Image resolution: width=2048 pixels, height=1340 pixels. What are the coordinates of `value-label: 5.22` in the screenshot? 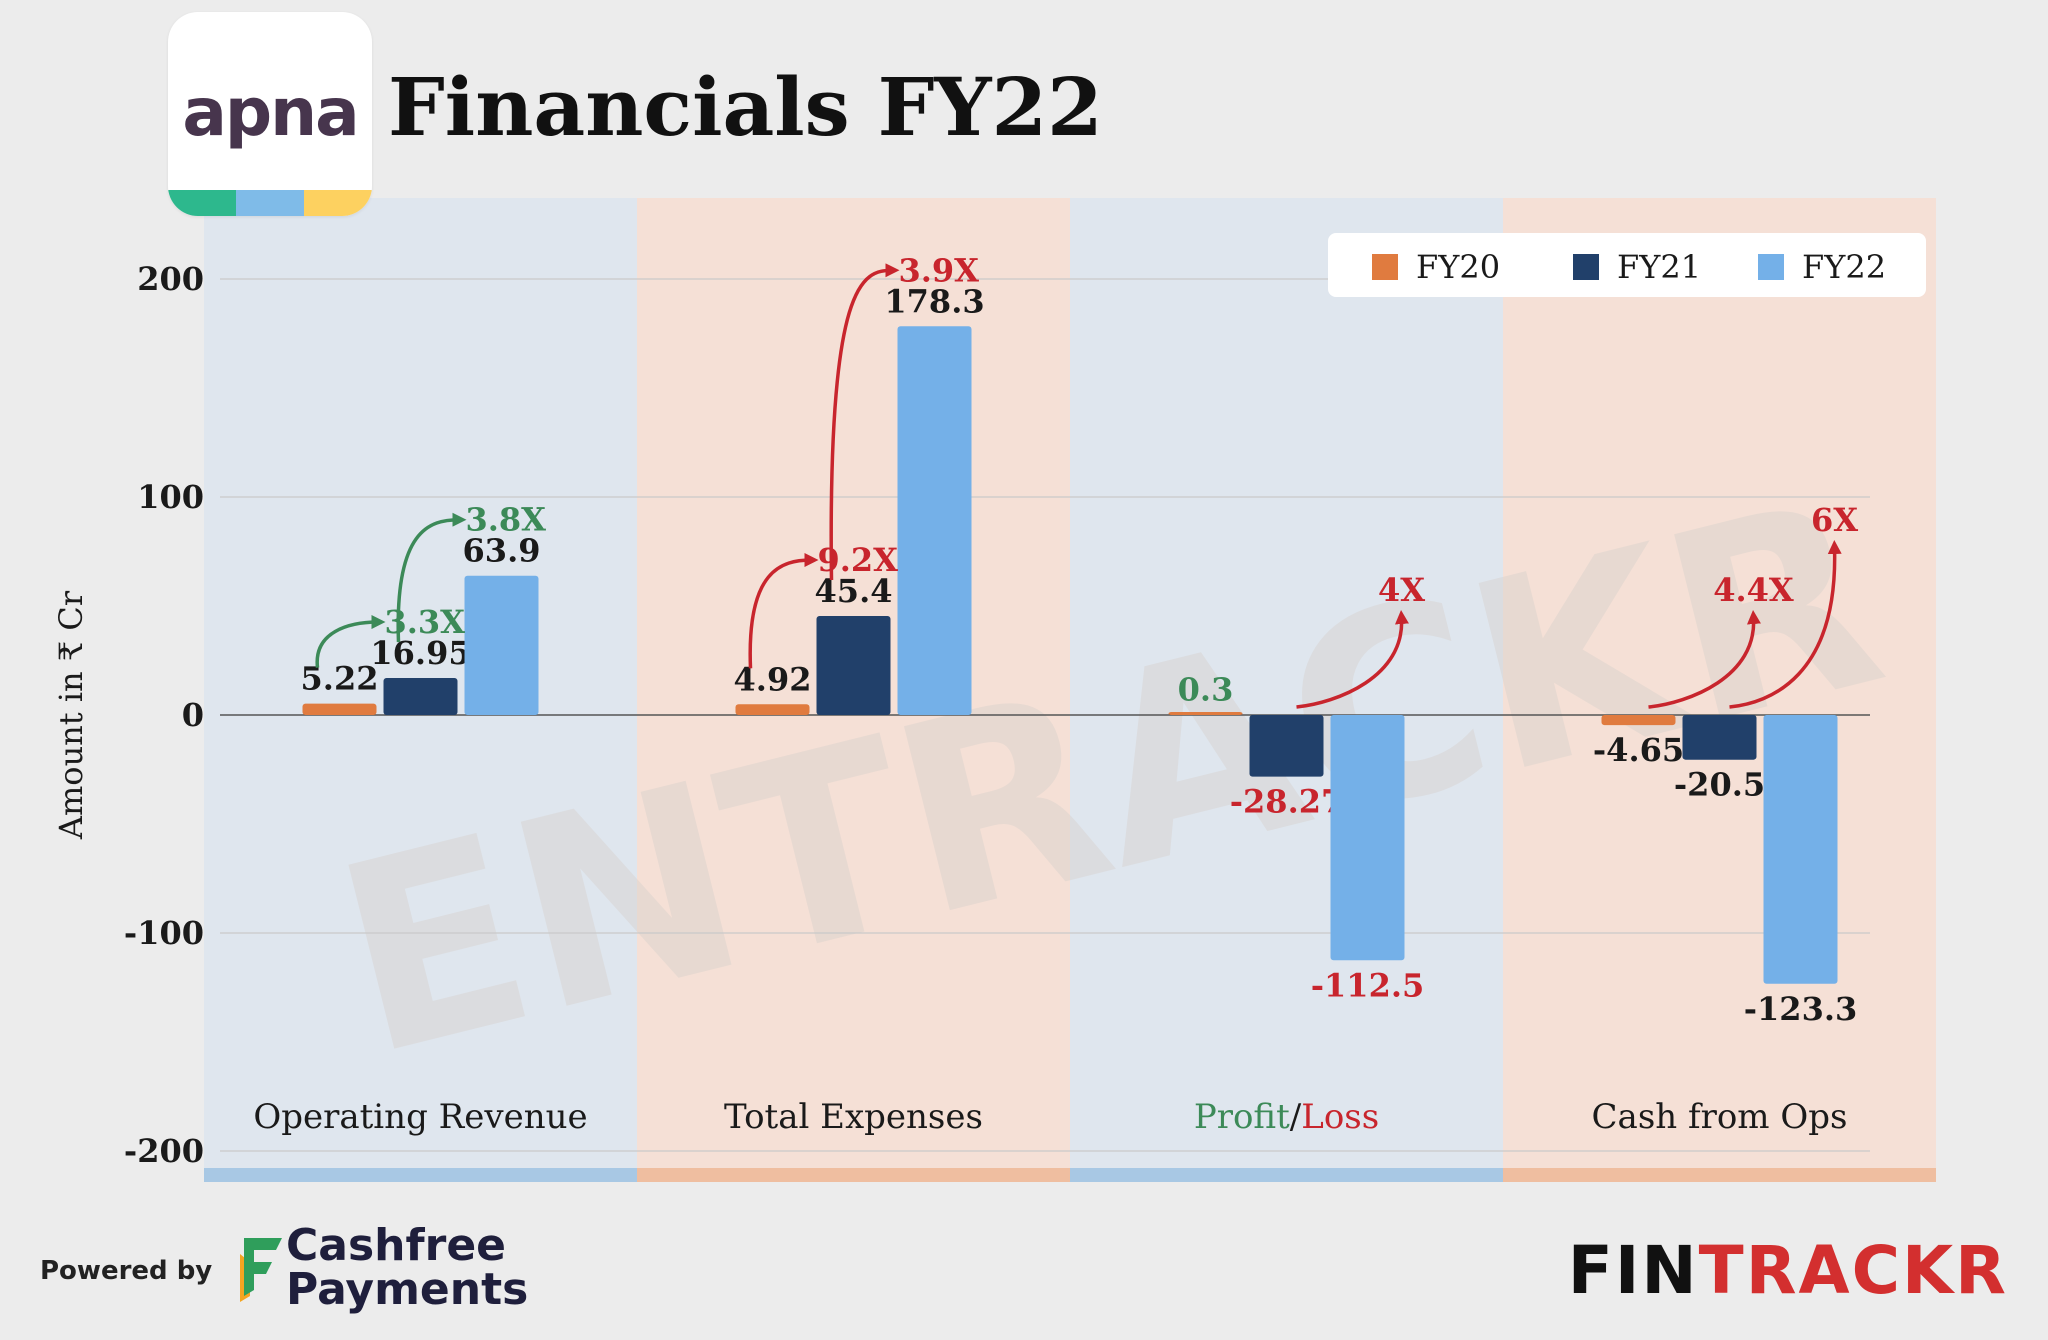 It's located at (340, 679).